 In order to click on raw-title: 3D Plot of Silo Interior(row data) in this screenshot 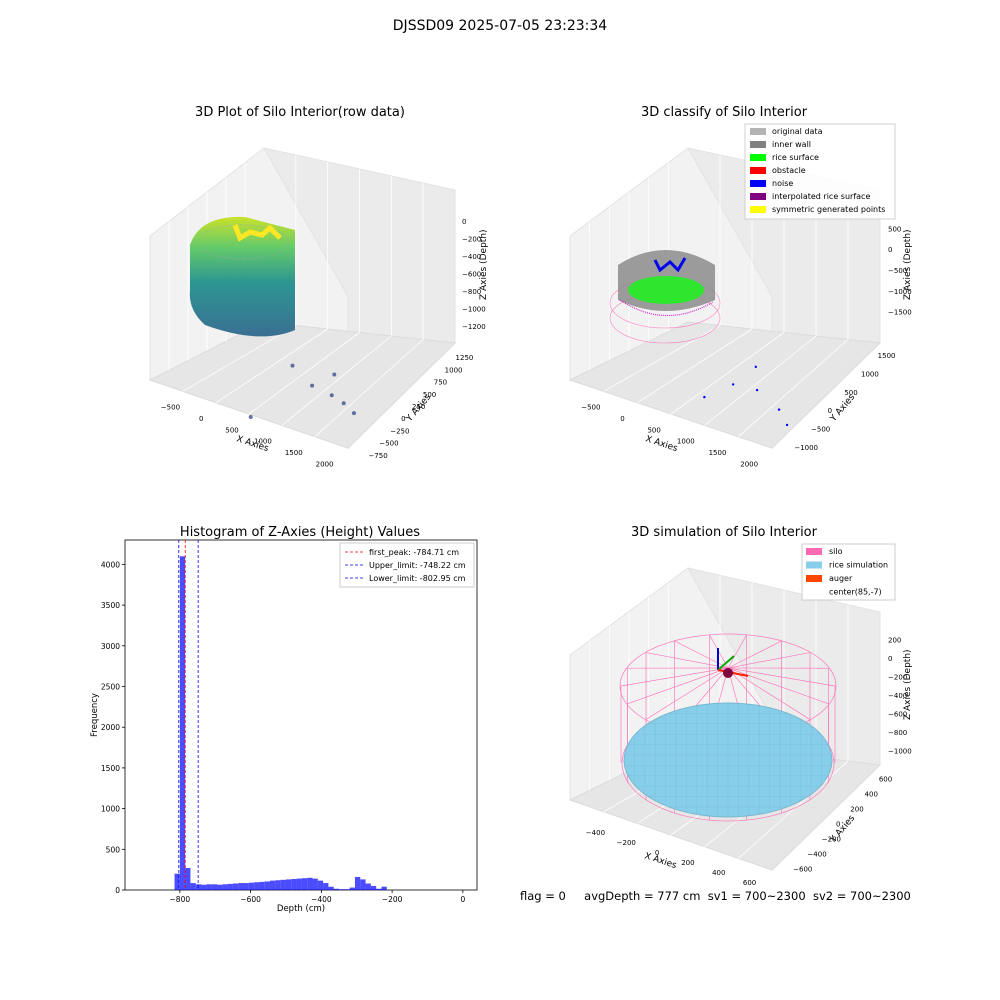, I will do `click(300, 112)`.